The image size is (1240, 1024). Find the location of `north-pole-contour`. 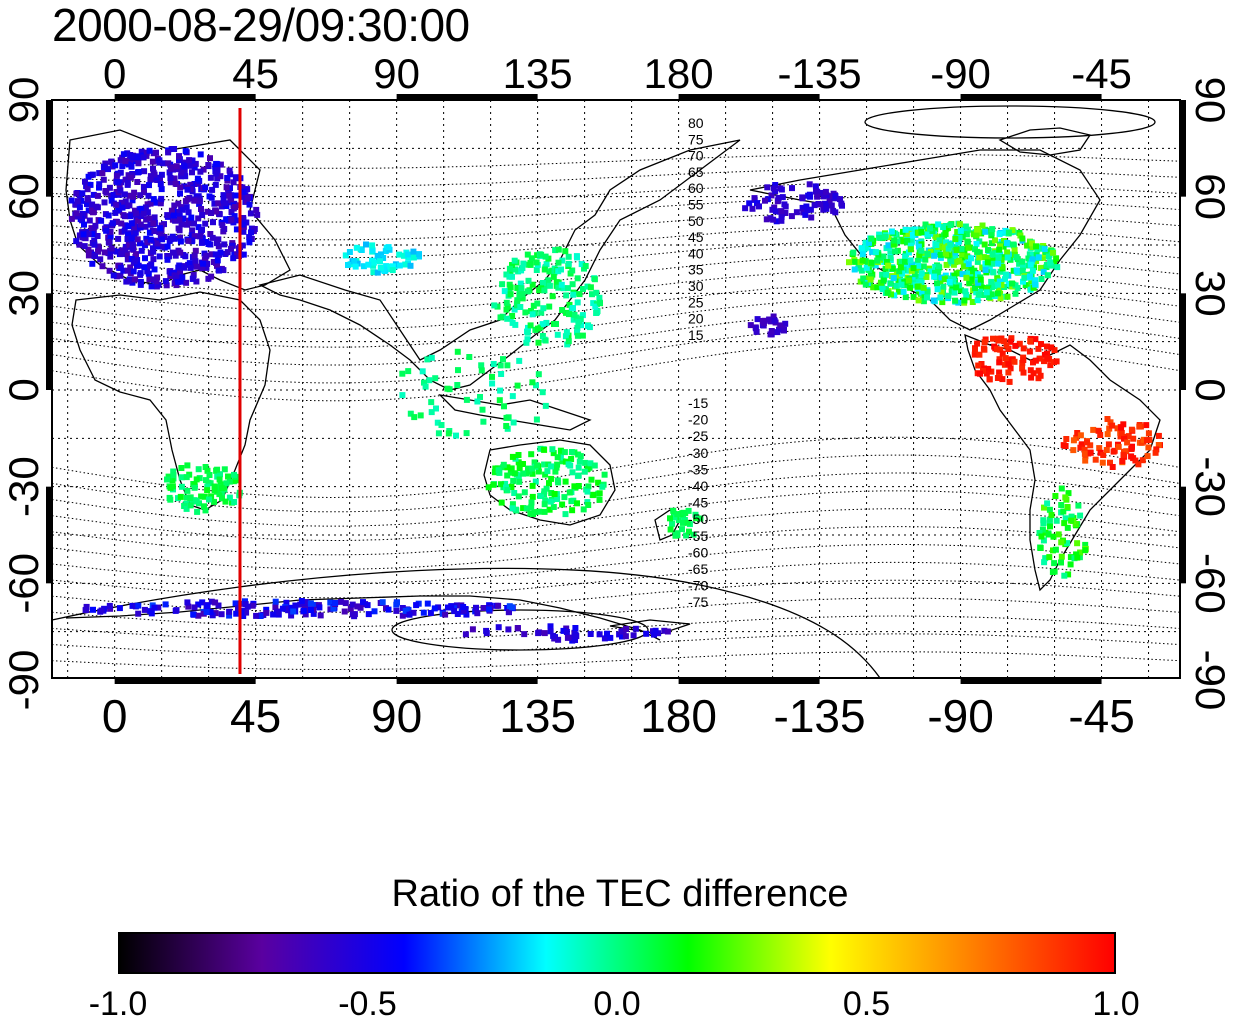

north-pole-contour is located at coordinates (1010, 122).